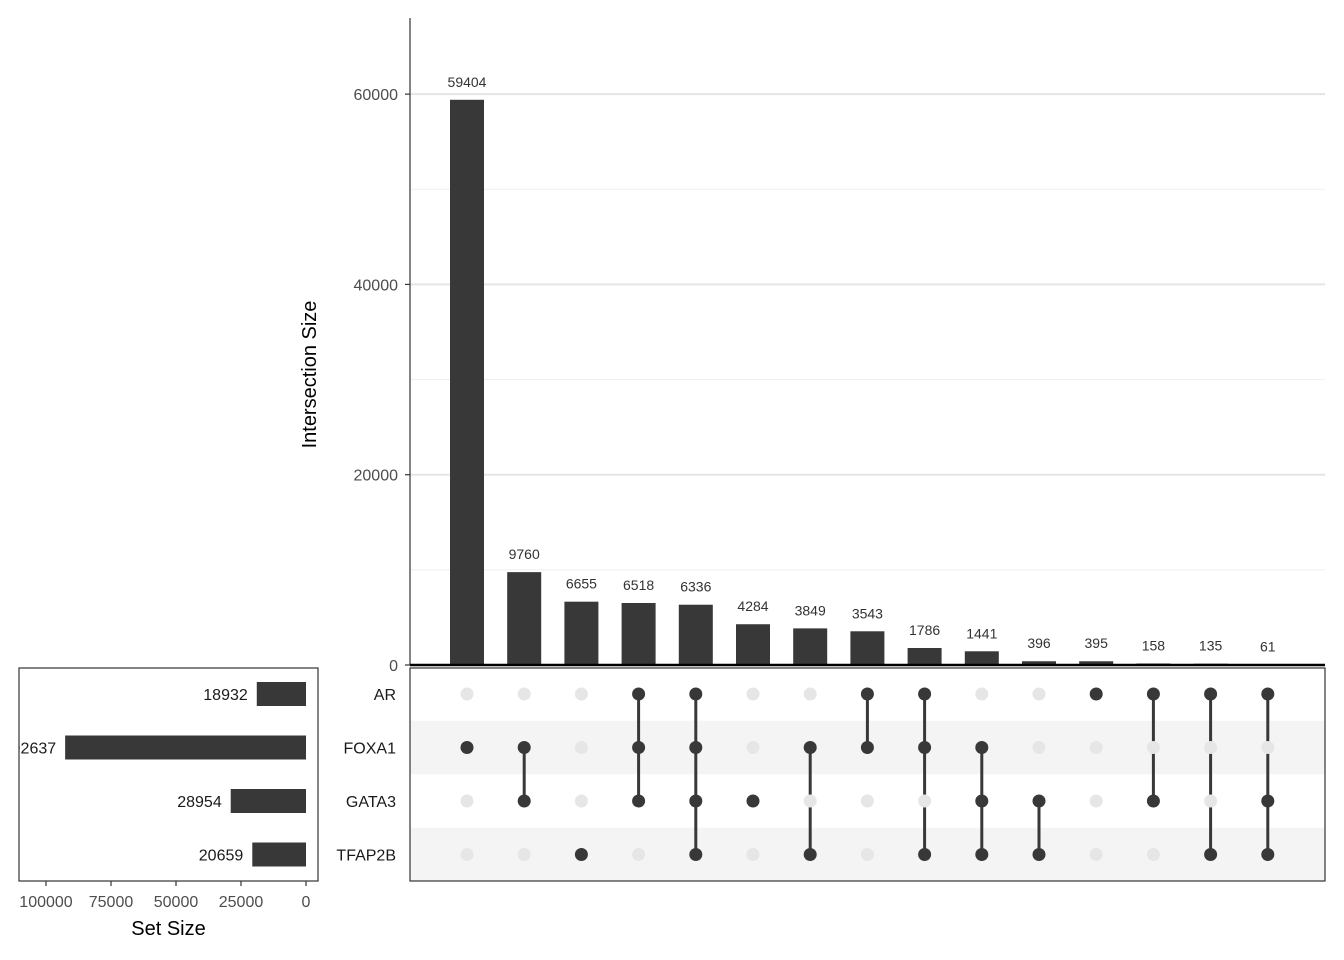  I want to click on set-size-label: 18932, so click(225, 695).